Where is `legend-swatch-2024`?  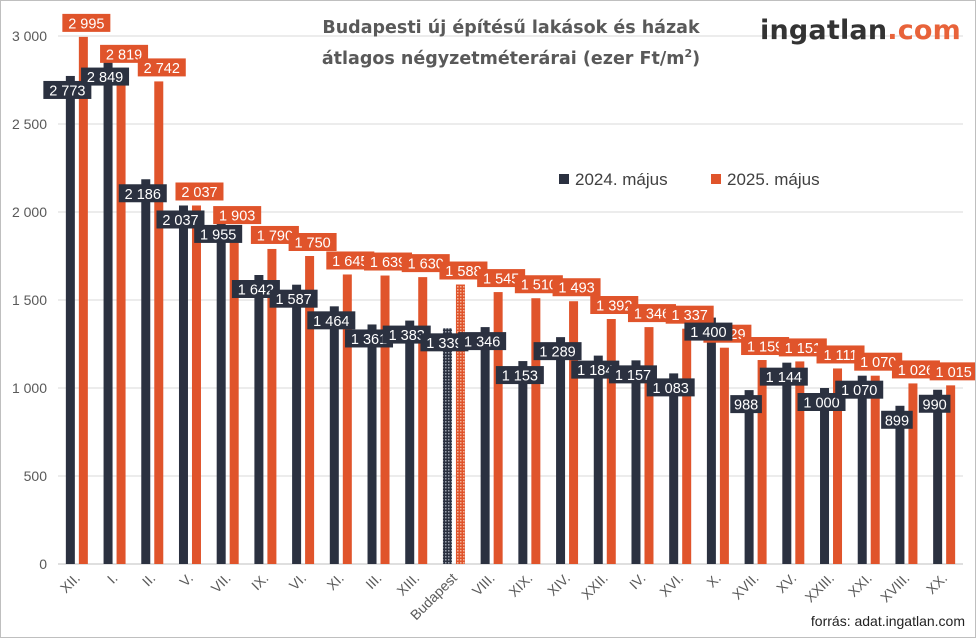 legend-swatch-2024 is located at coordinates (564, 179).